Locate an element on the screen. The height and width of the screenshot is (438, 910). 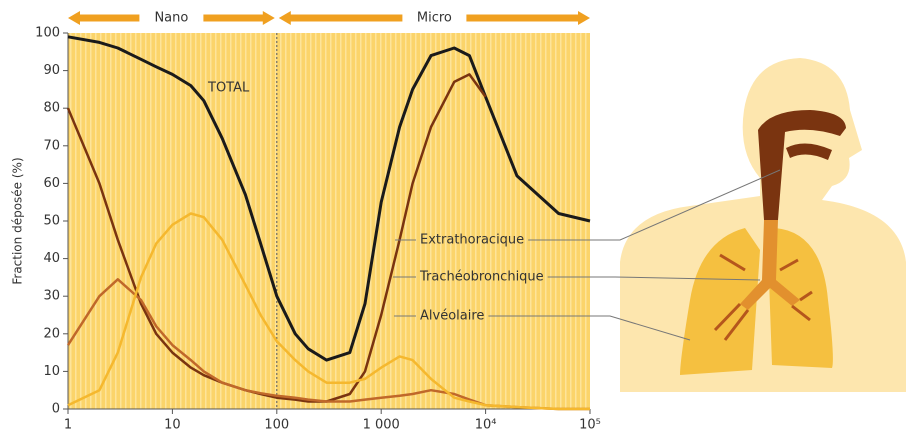
y-tick-label: 60 is located at coordinates (51, 183).